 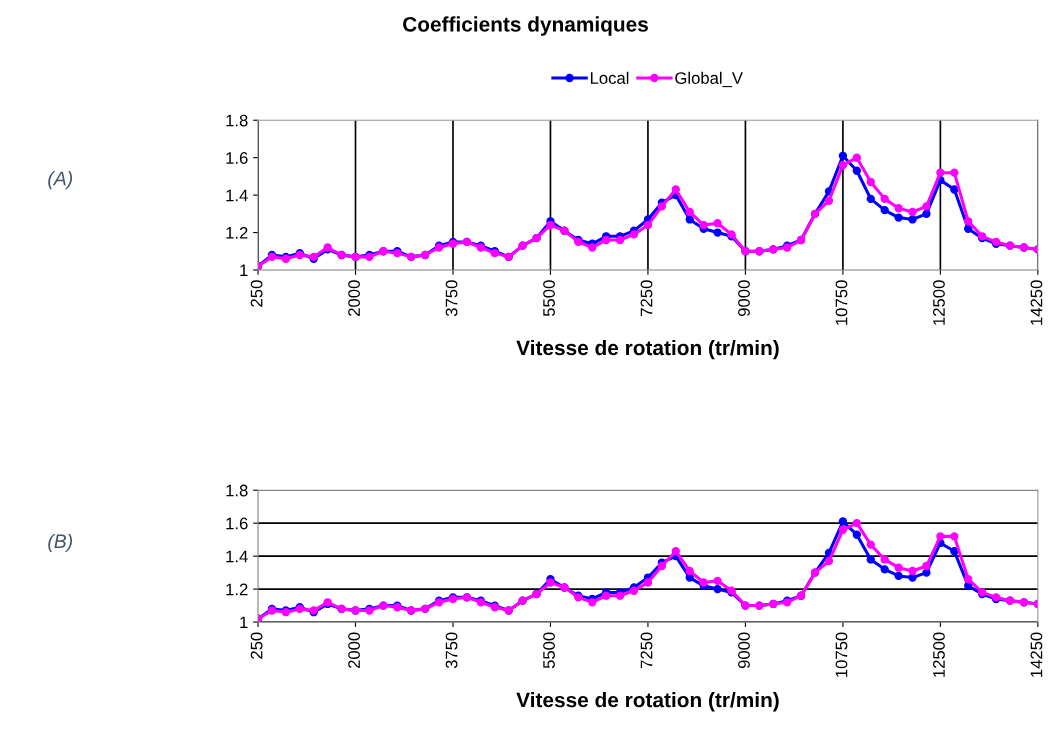 What do you see at coordinates (525, 26) in the screenshot?
I see `chart-title: Coefficients dynamiques` at bounding box center [525, 26].